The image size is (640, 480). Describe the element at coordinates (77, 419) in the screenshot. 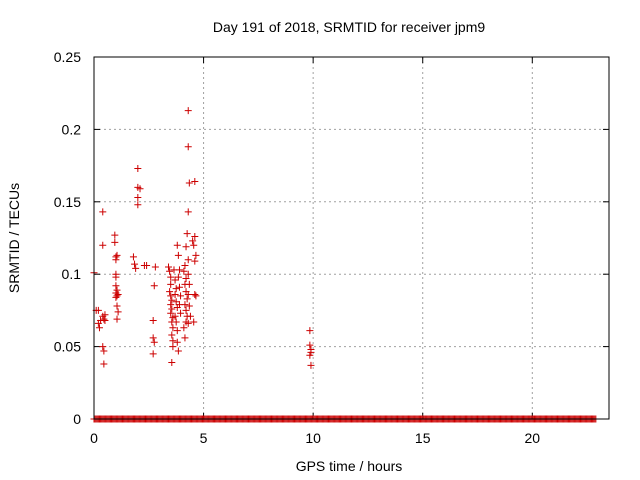

I see `y-tick-label: 0` at that location.